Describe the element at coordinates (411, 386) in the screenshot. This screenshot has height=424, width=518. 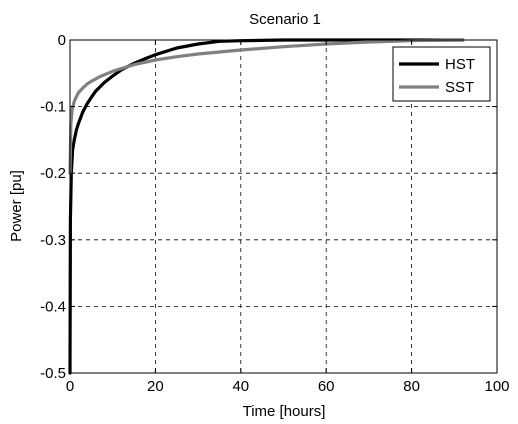
I see `x-tick-label: 80` at that location.